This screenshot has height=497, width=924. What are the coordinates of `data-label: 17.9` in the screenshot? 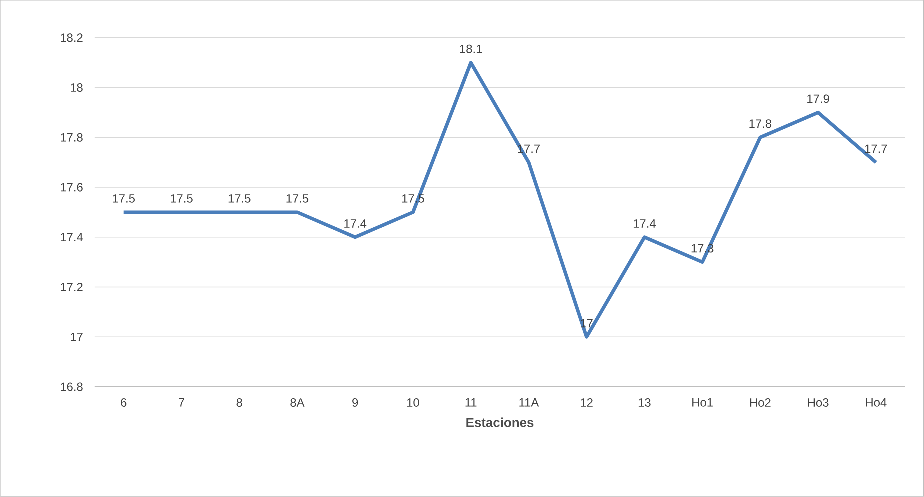 It's located at (819, 99).